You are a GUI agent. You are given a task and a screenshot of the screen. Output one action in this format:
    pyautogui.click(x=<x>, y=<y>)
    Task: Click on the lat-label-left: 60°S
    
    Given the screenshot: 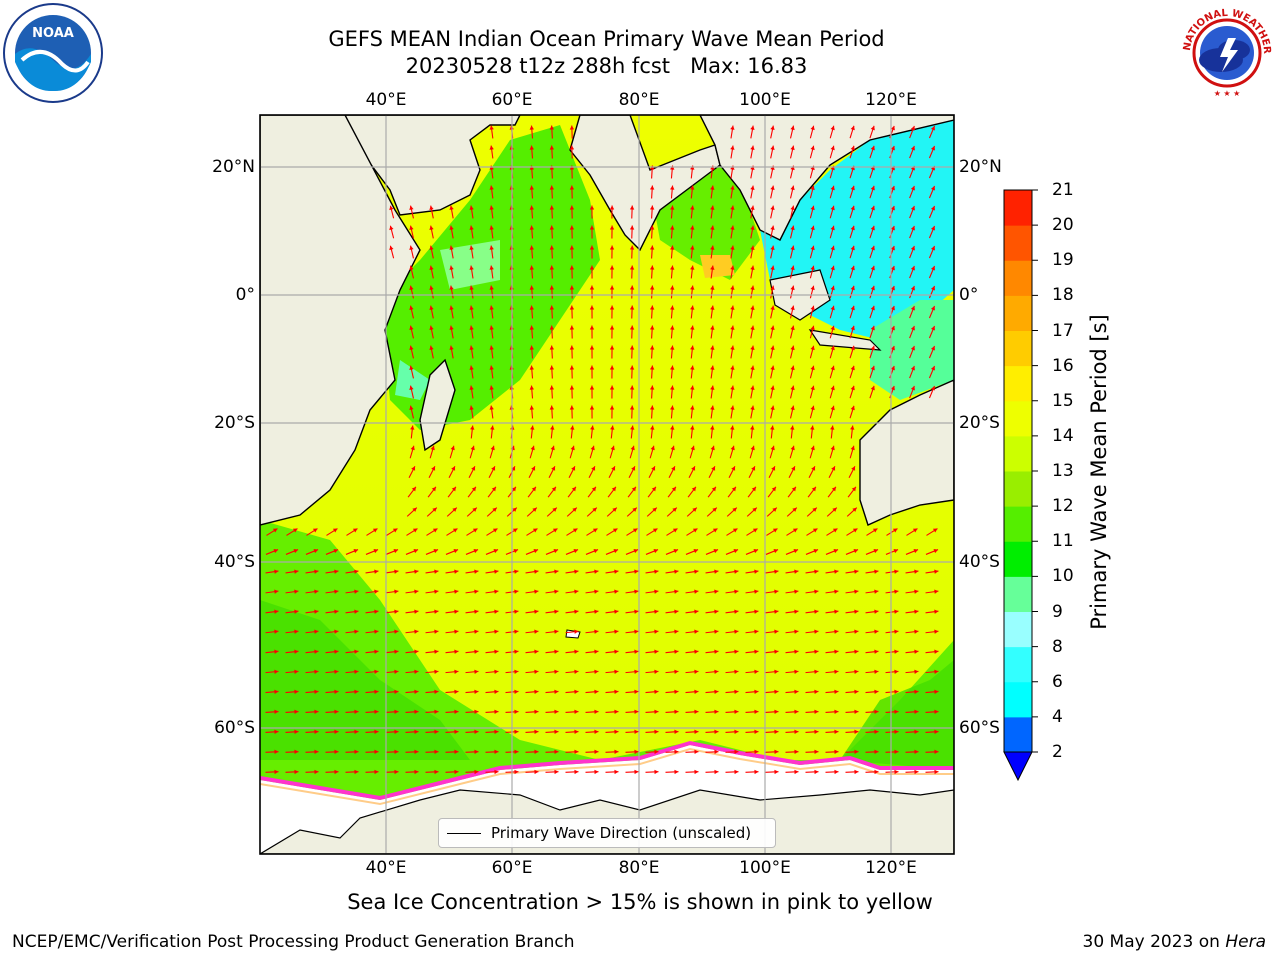 What is the action you would take?
    pyautogui.click(x=234, y=728)
    